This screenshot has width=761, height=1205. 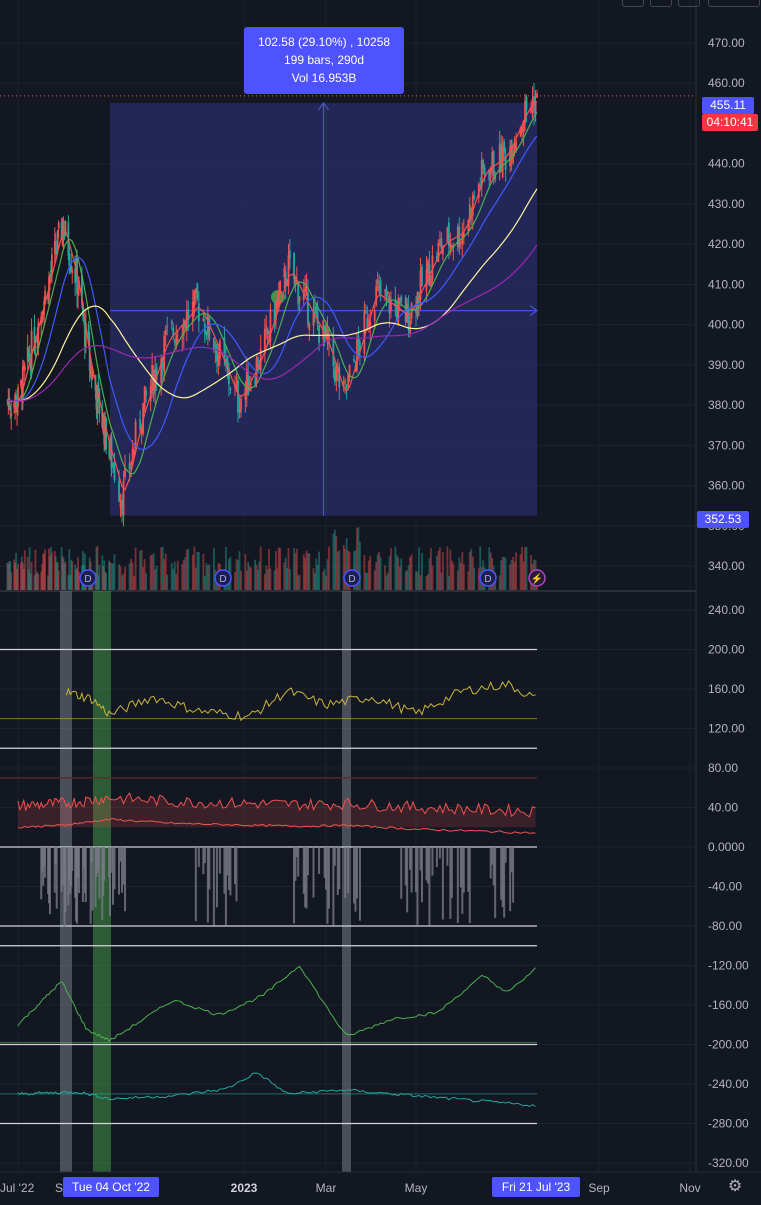 I want to click on dividend-marker-circle, so click(x=88, y=578).